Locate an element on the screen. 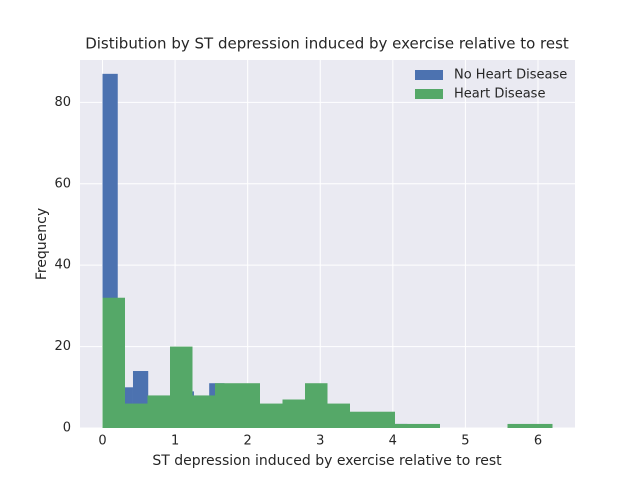 The height and width of the screenshot is (480, 640). x-tick-label: 6 is located at coordinates (538, 441).